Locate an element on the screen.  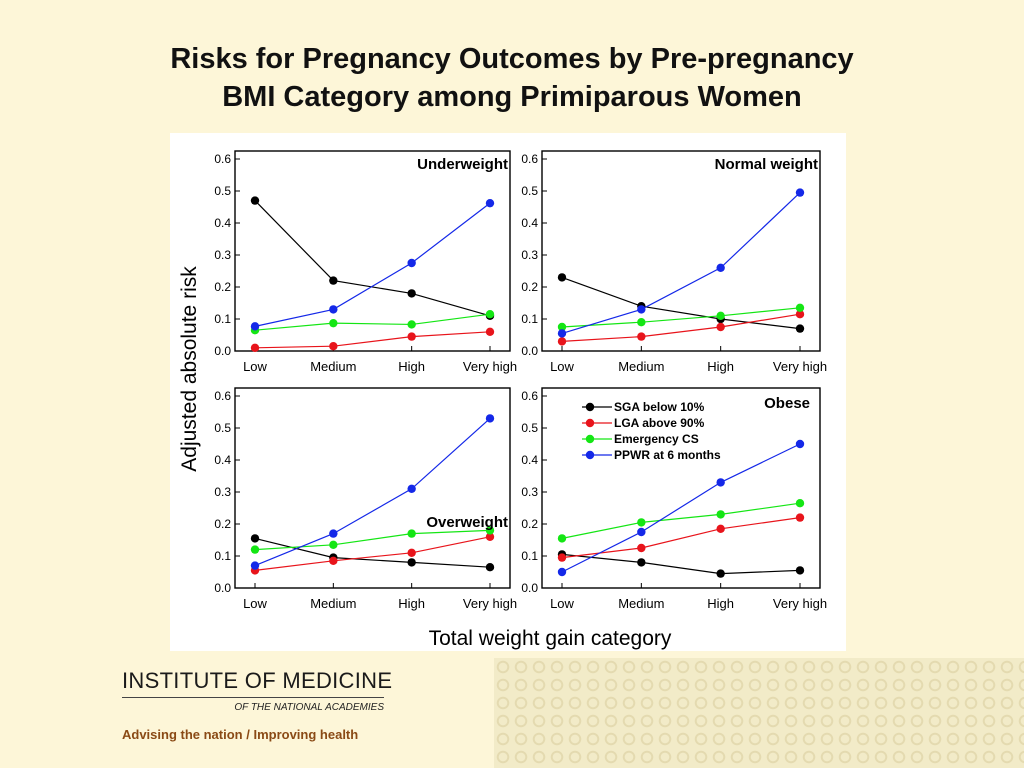
legend-label: Emergency CS is located at coordinates (656, 439).